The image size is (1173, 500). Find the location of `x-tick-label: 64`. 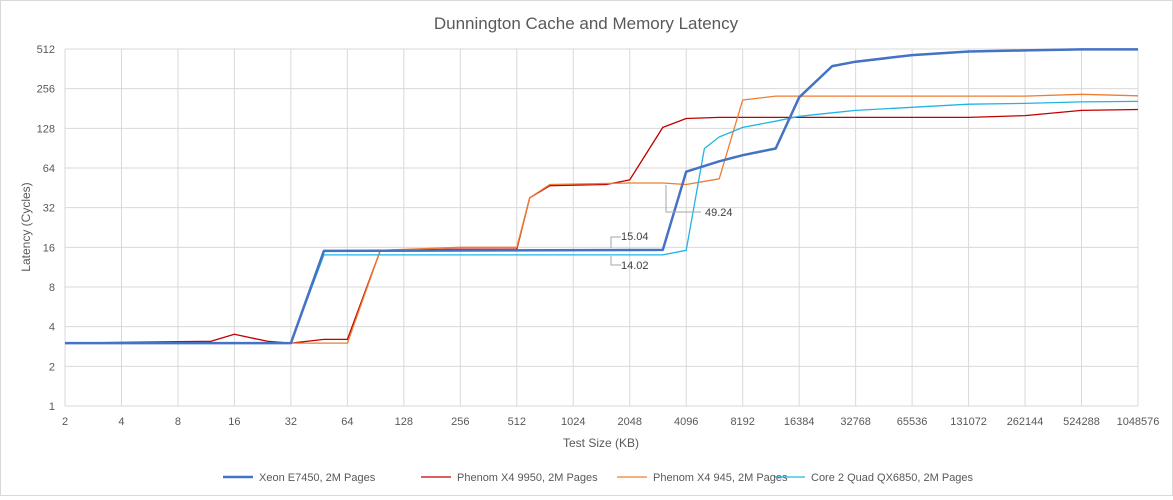

x-tick-label: 64 is located at coordinates (347, 422).